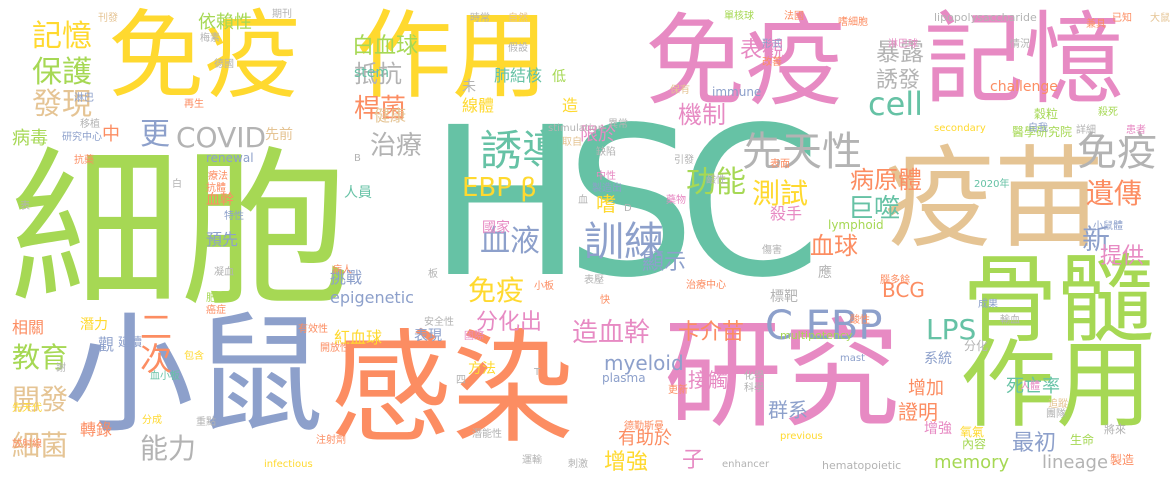  I want to click on cloud-word: previous, so click(801, 436).